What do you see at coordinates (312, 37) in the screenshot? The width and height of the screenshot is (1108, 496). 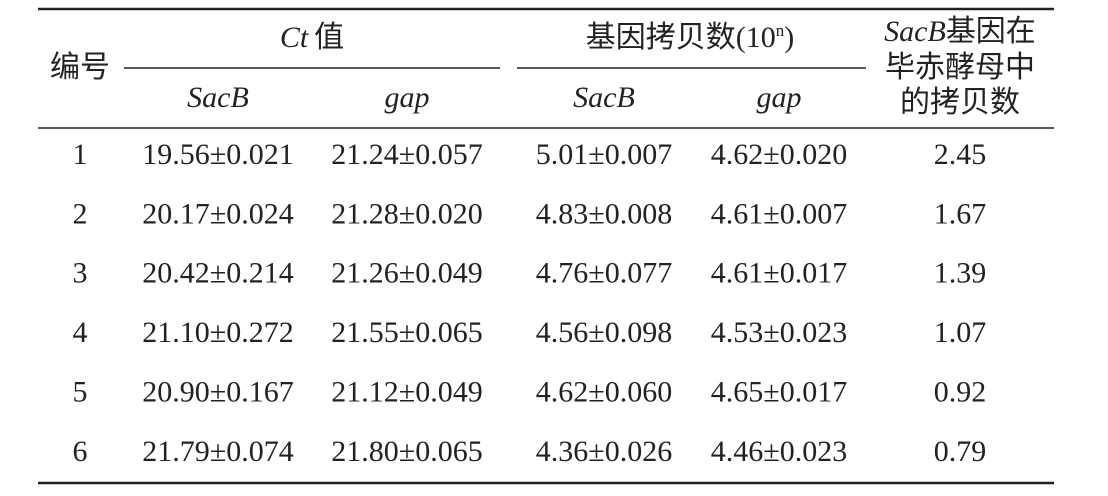 I see `header-ct: Ct 值` at bounding box center [312, 37].